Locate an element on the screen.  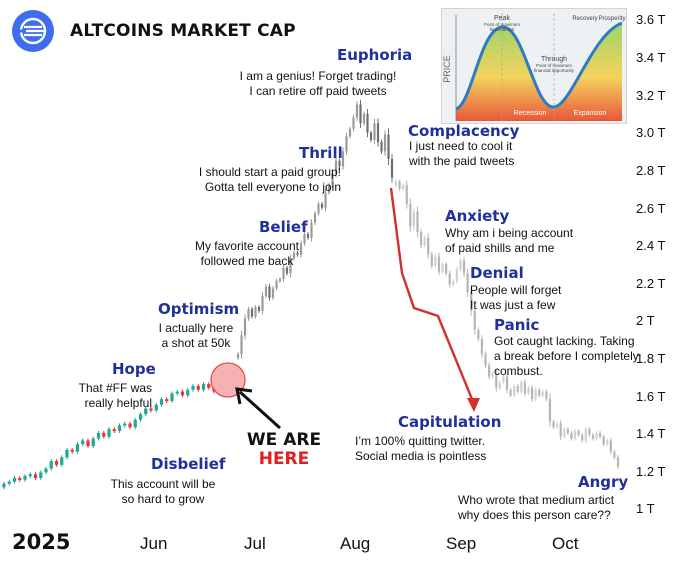
capitulation-arrow-line is located at coordinates (432, 296).